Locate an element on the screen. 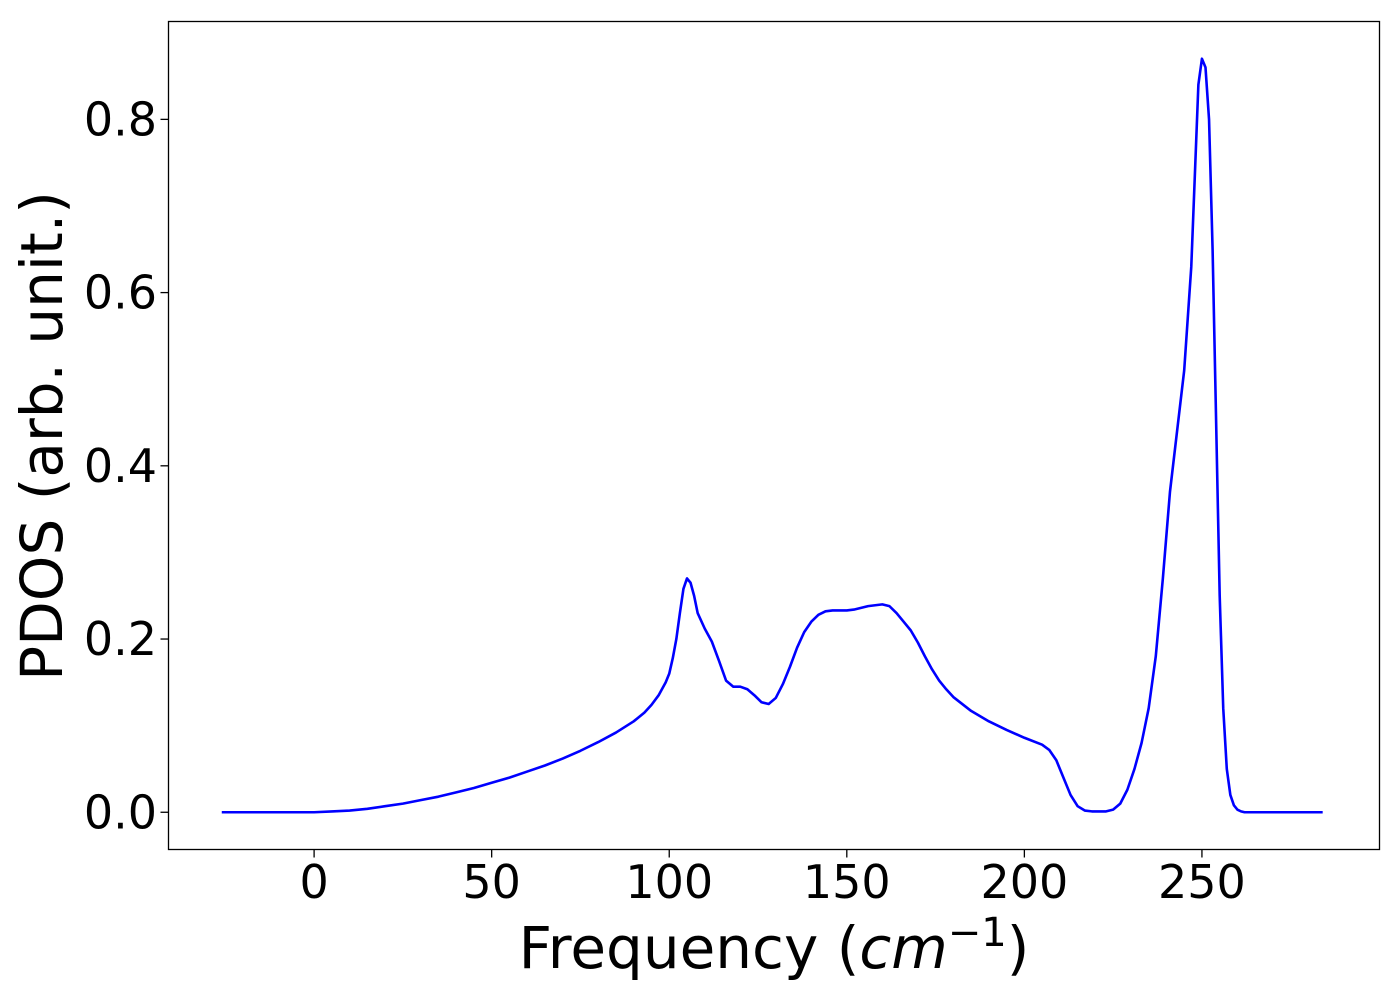  y-axis-ticks: 0.0 0.2 0.4 0.6 0.8 is located at coordinates (126, 465).